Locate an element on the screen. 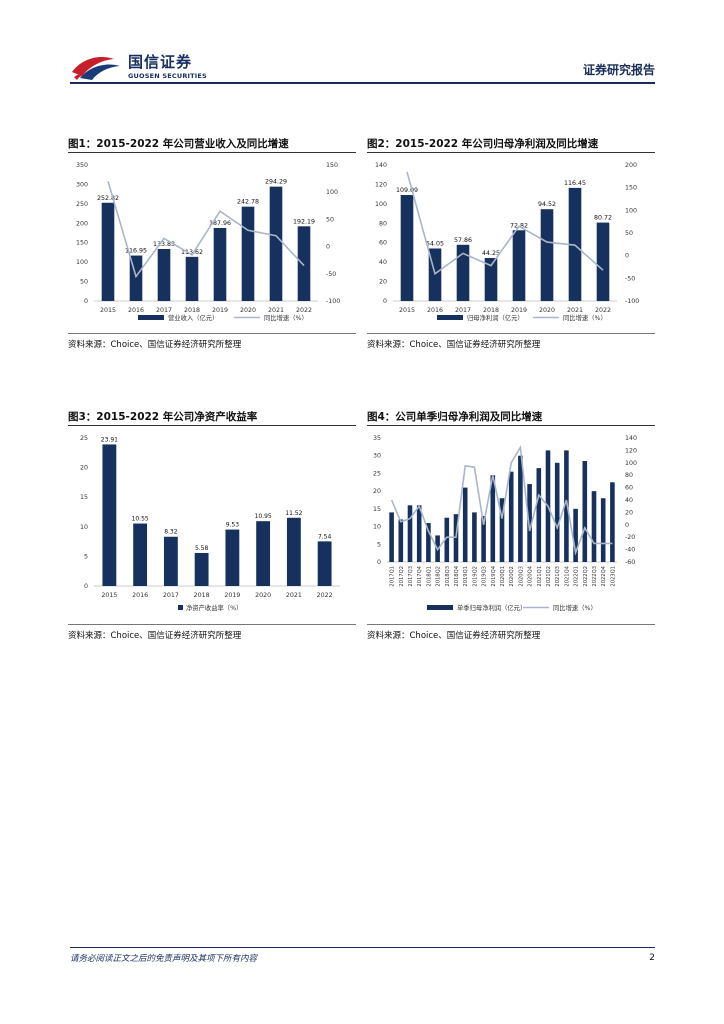  bar-2016 is located at coordinates (140, 555).